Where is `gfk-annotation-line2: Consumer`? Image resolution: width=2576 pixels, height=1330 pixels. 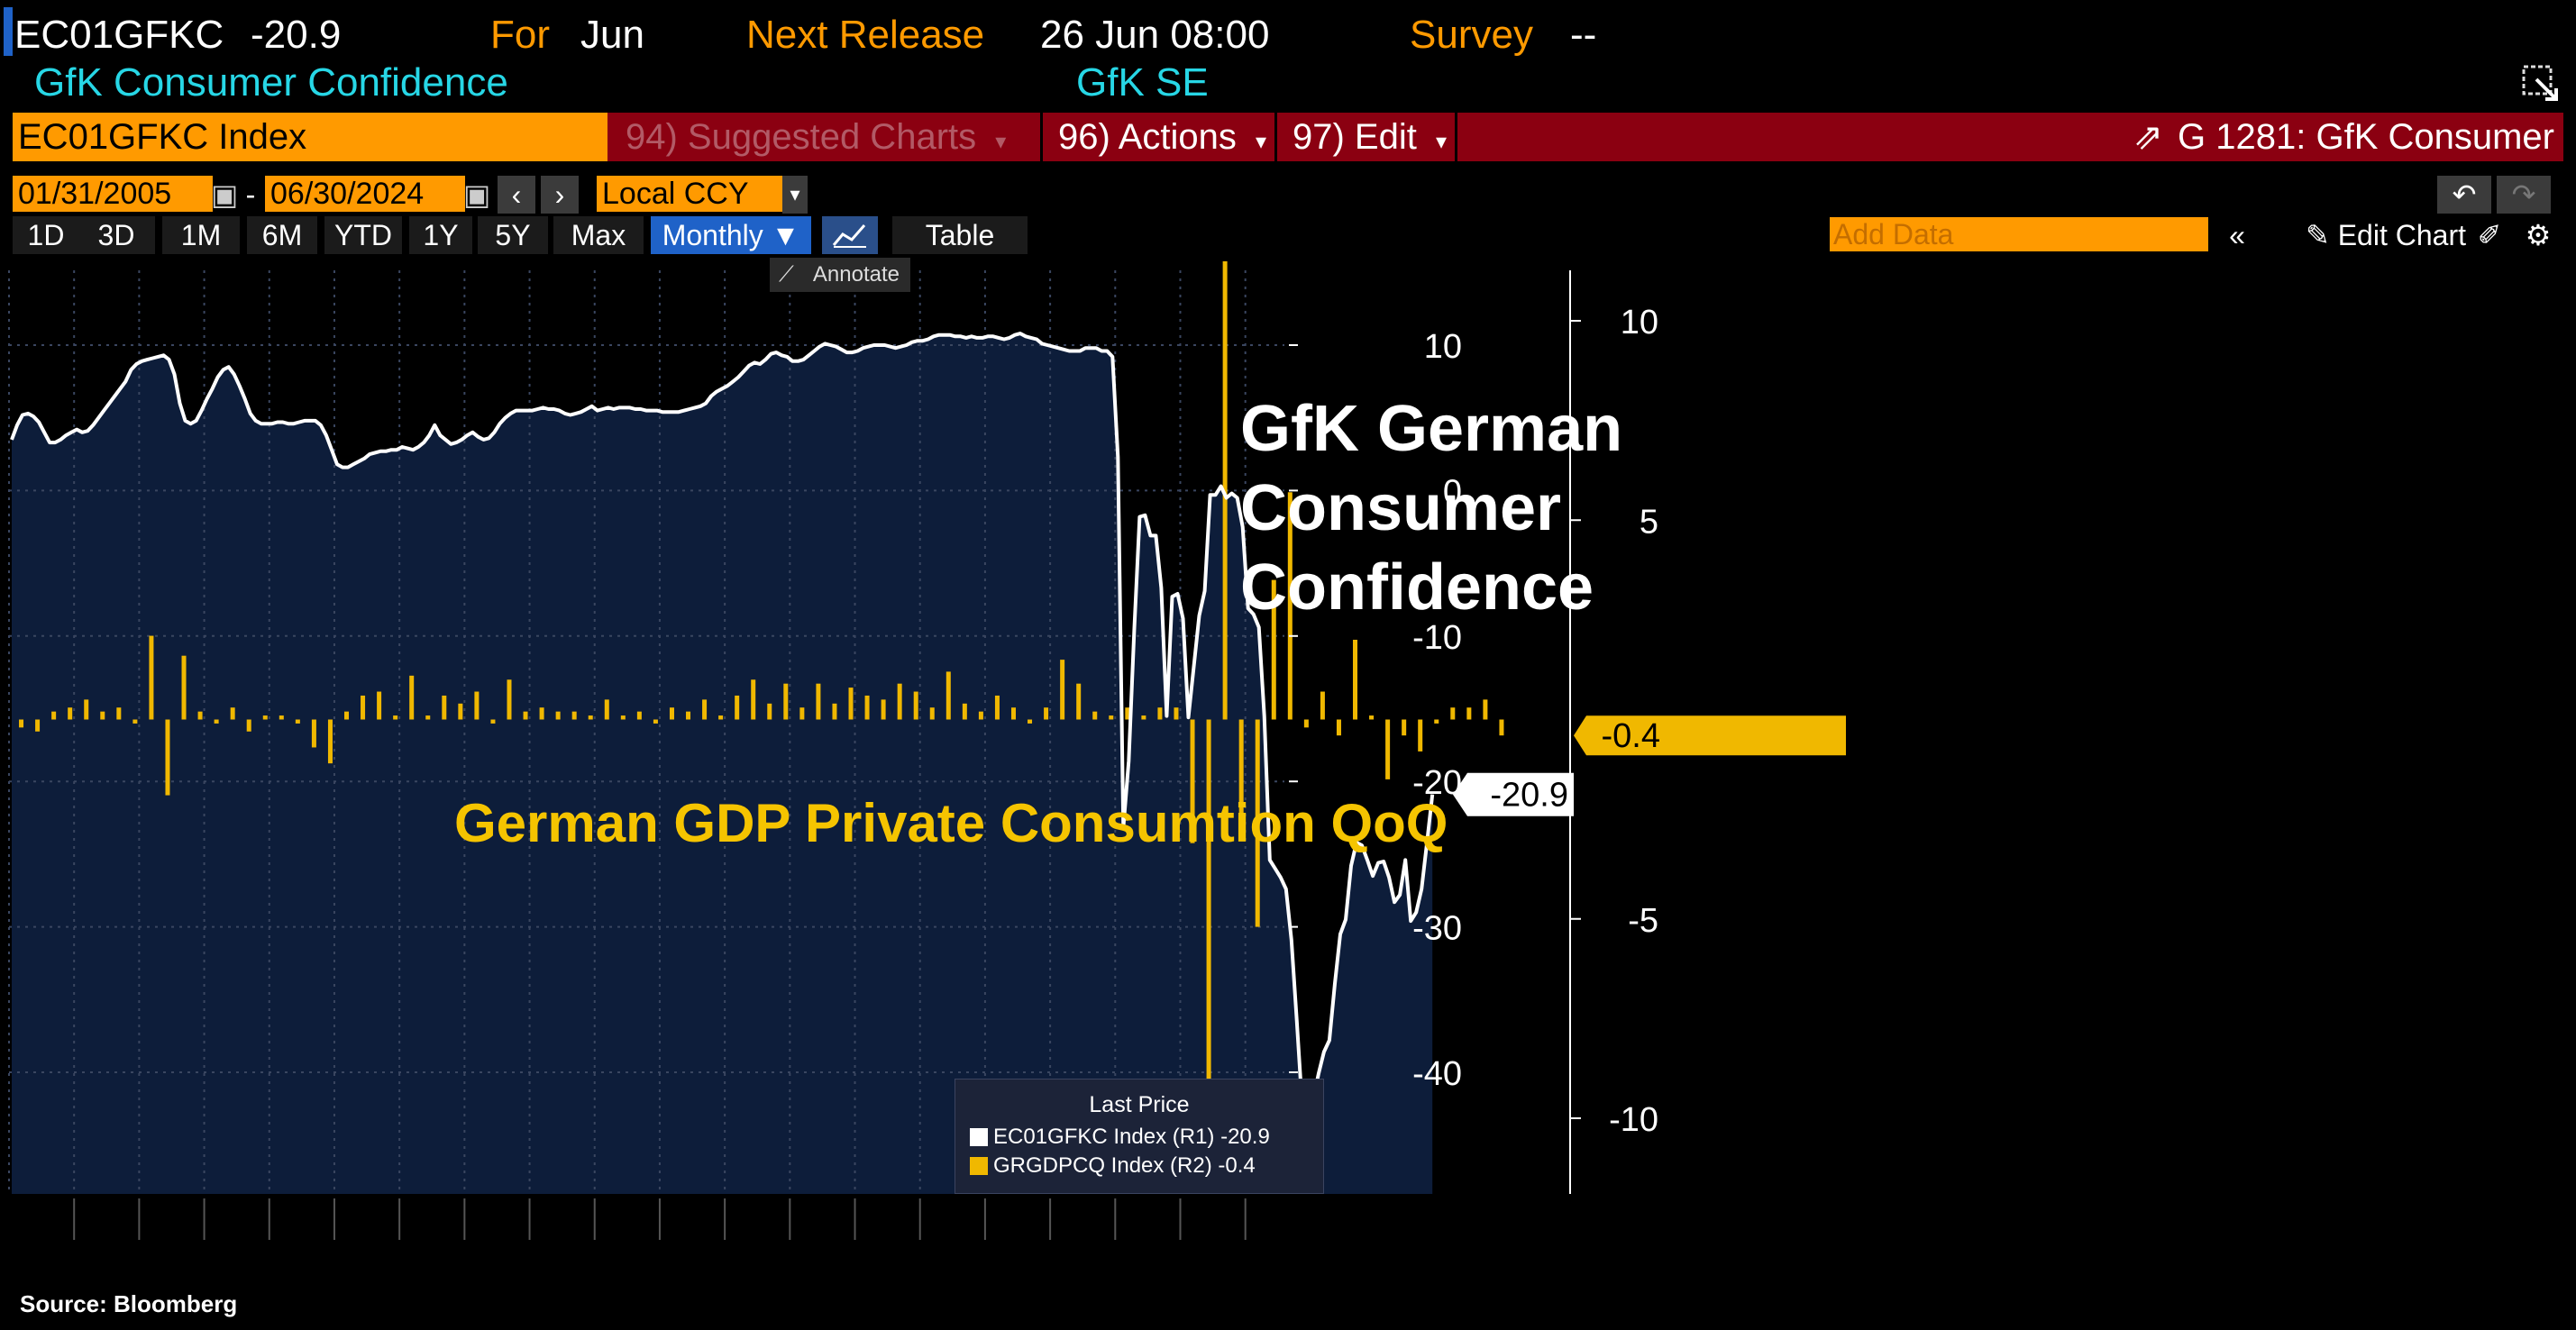
gfk-annotation-line2: Consumer is located at coordinates (1401, 508).